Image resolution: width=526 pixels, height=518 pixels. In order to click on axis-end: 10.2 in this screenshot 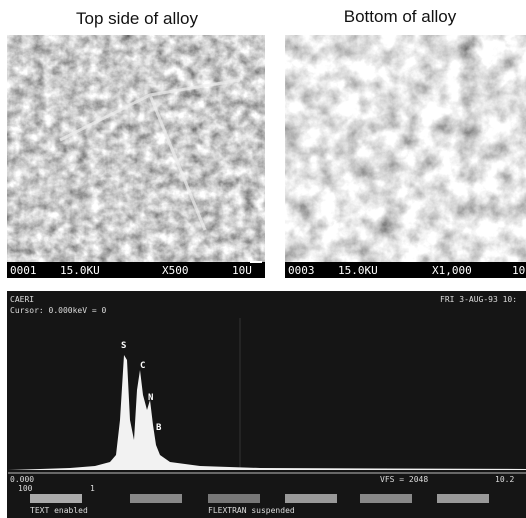, I will do `click(504, 479)`.